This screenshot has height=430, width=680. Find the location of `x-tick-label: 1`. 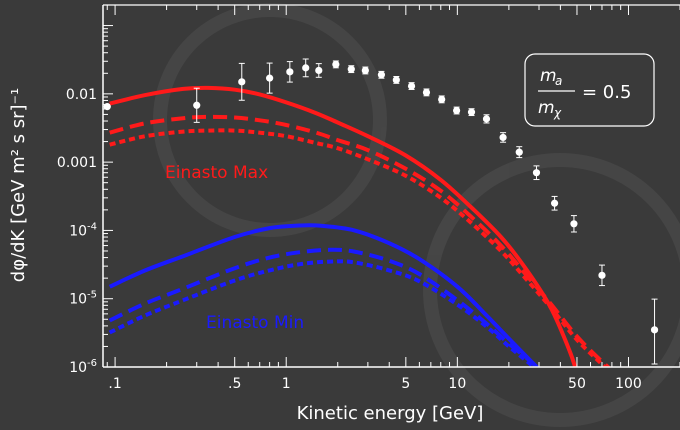

x-tick-label: 1 is located at coordinates (286, 384).